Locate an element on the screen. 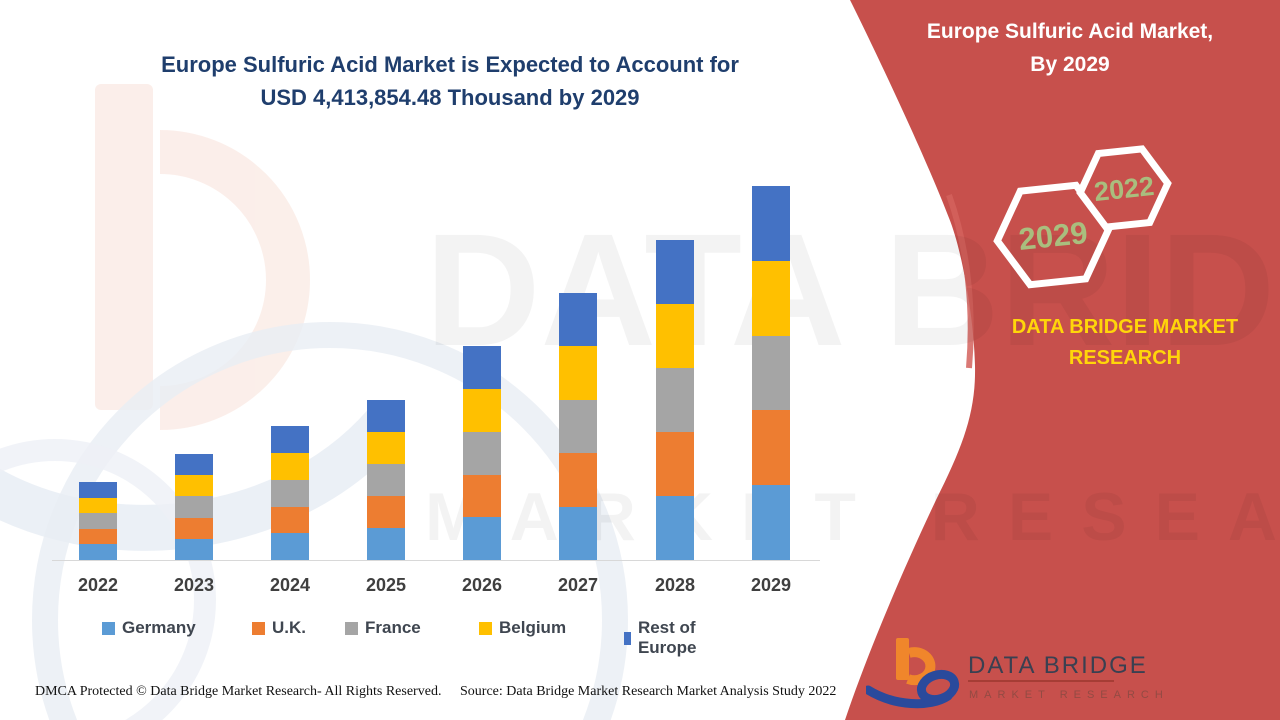  x-axis-label-2023: 2023 is located at coordinates (194, 585).